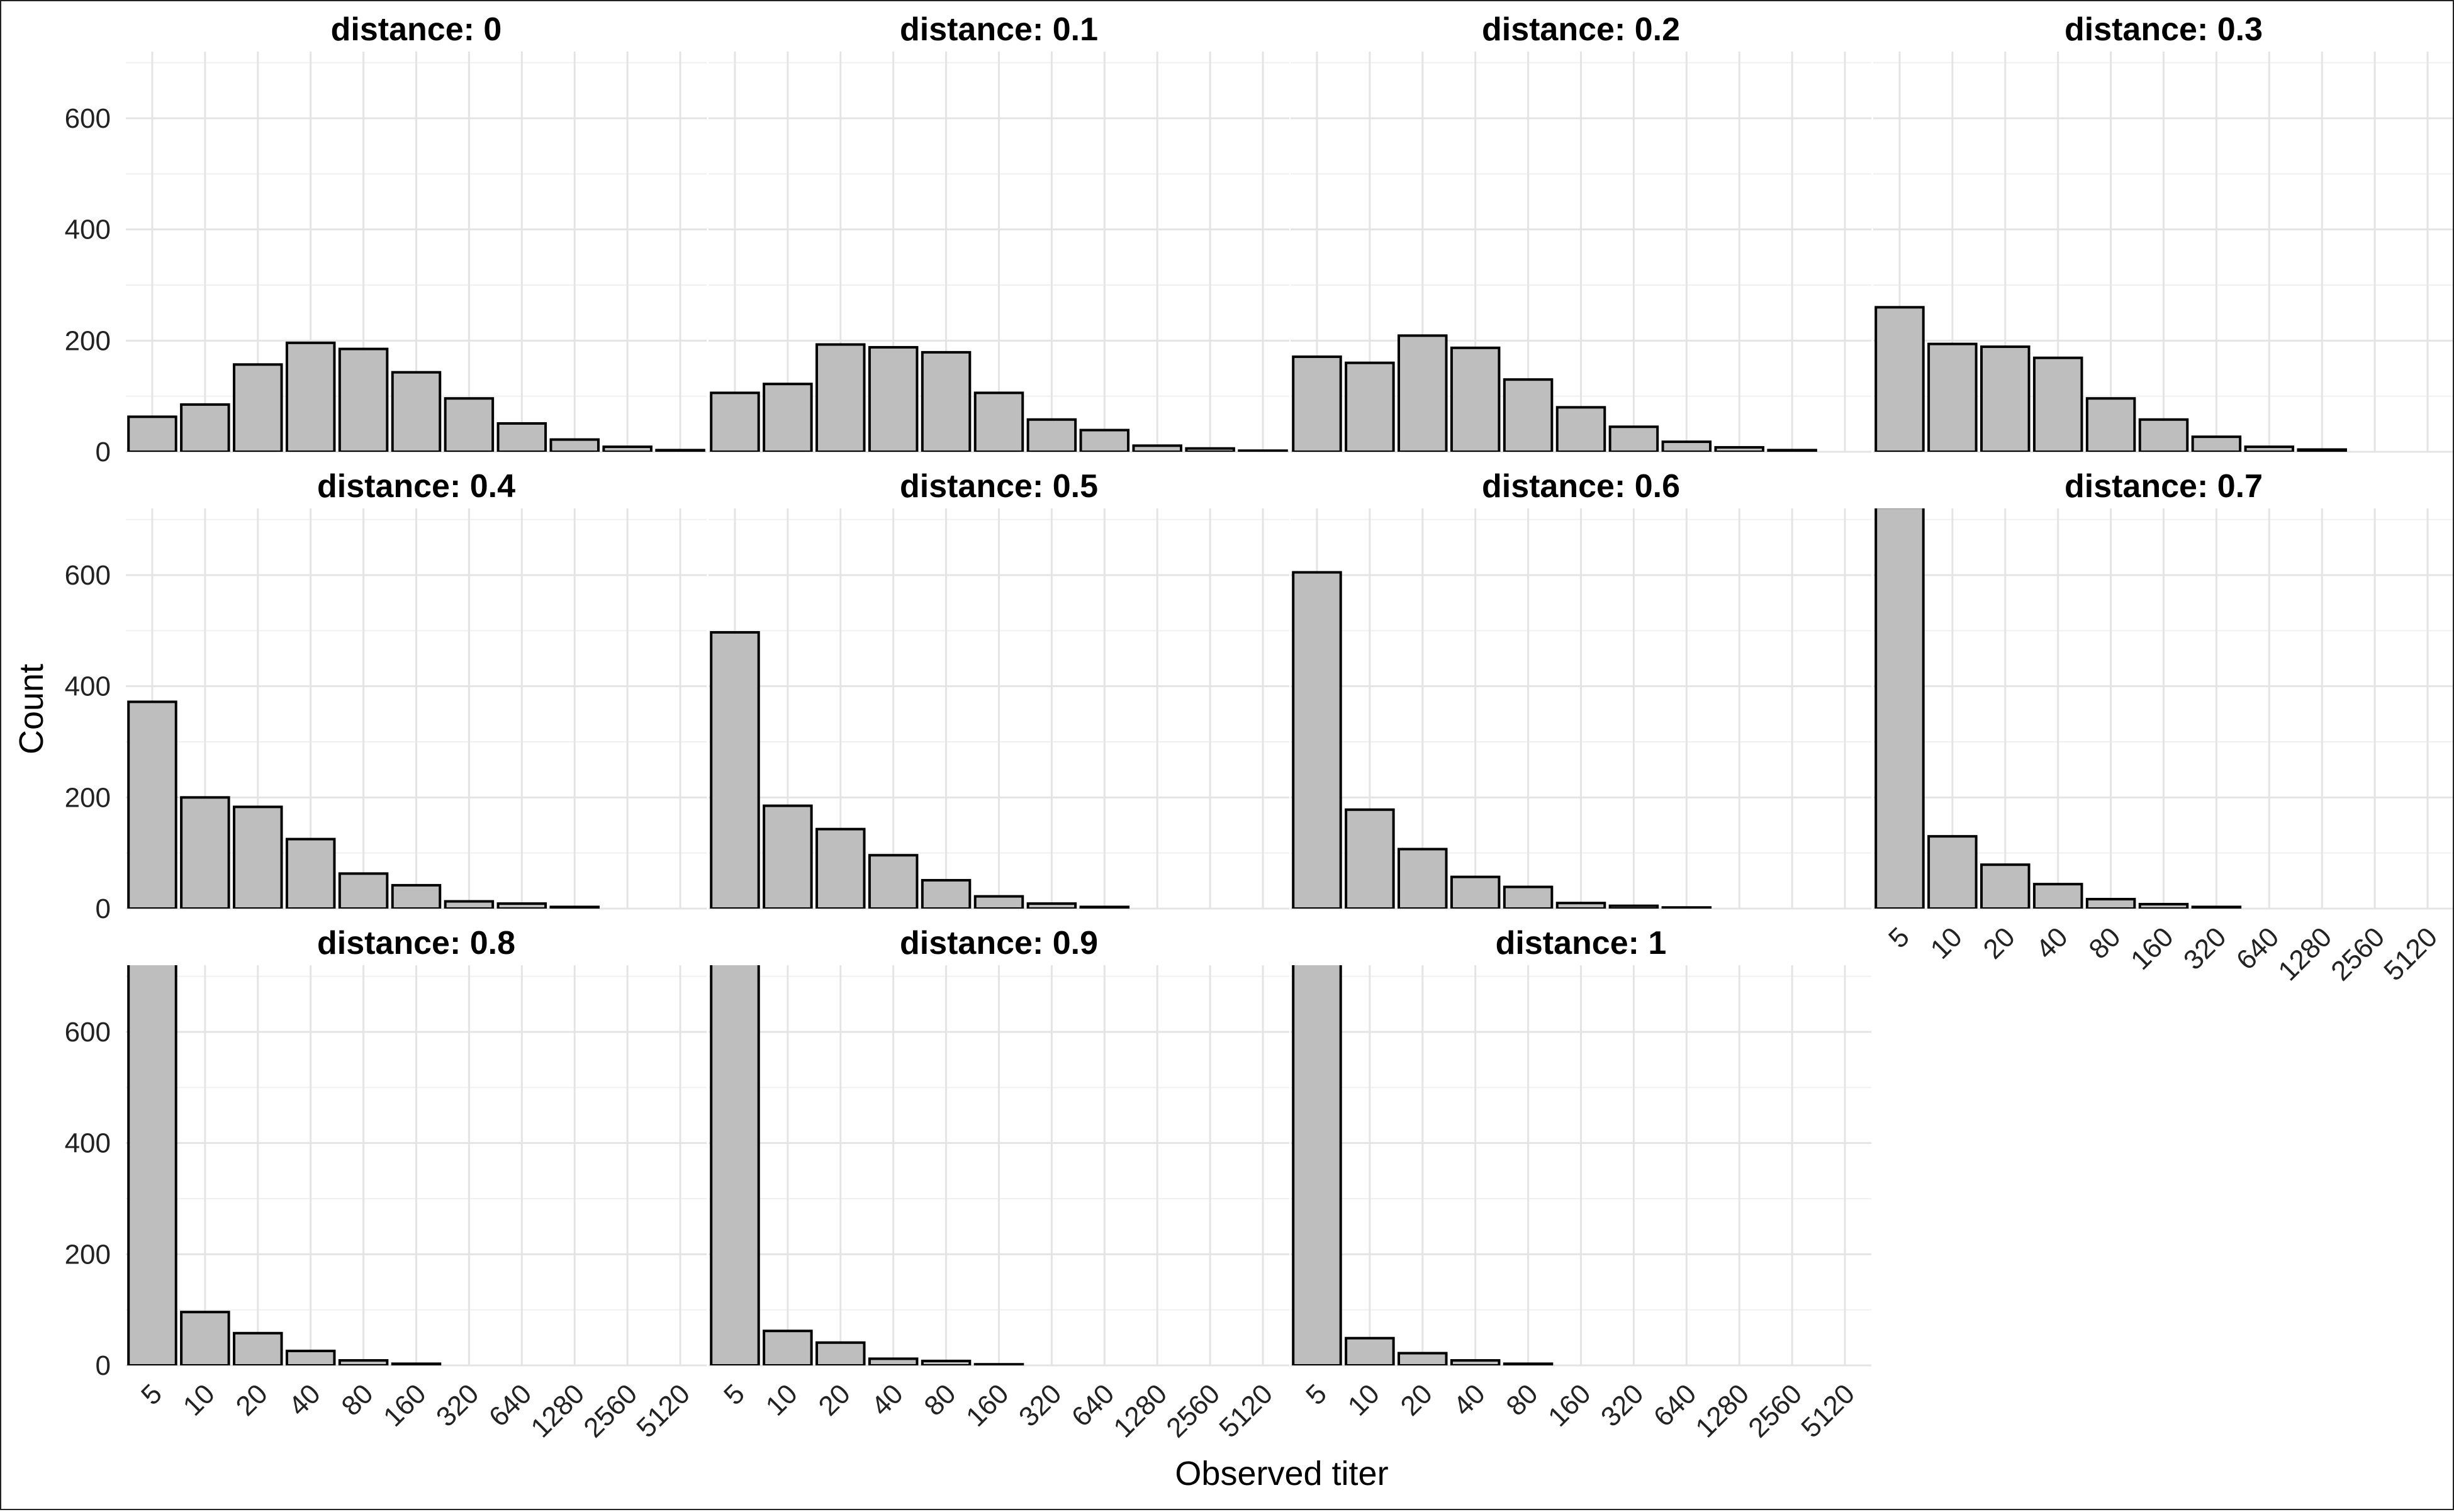 The image size is (2454, 1512). What do you see at coordinates (417, 29) in the screenshot?
I see `facet-title: distance: 0` at bounding box center [417, 29].